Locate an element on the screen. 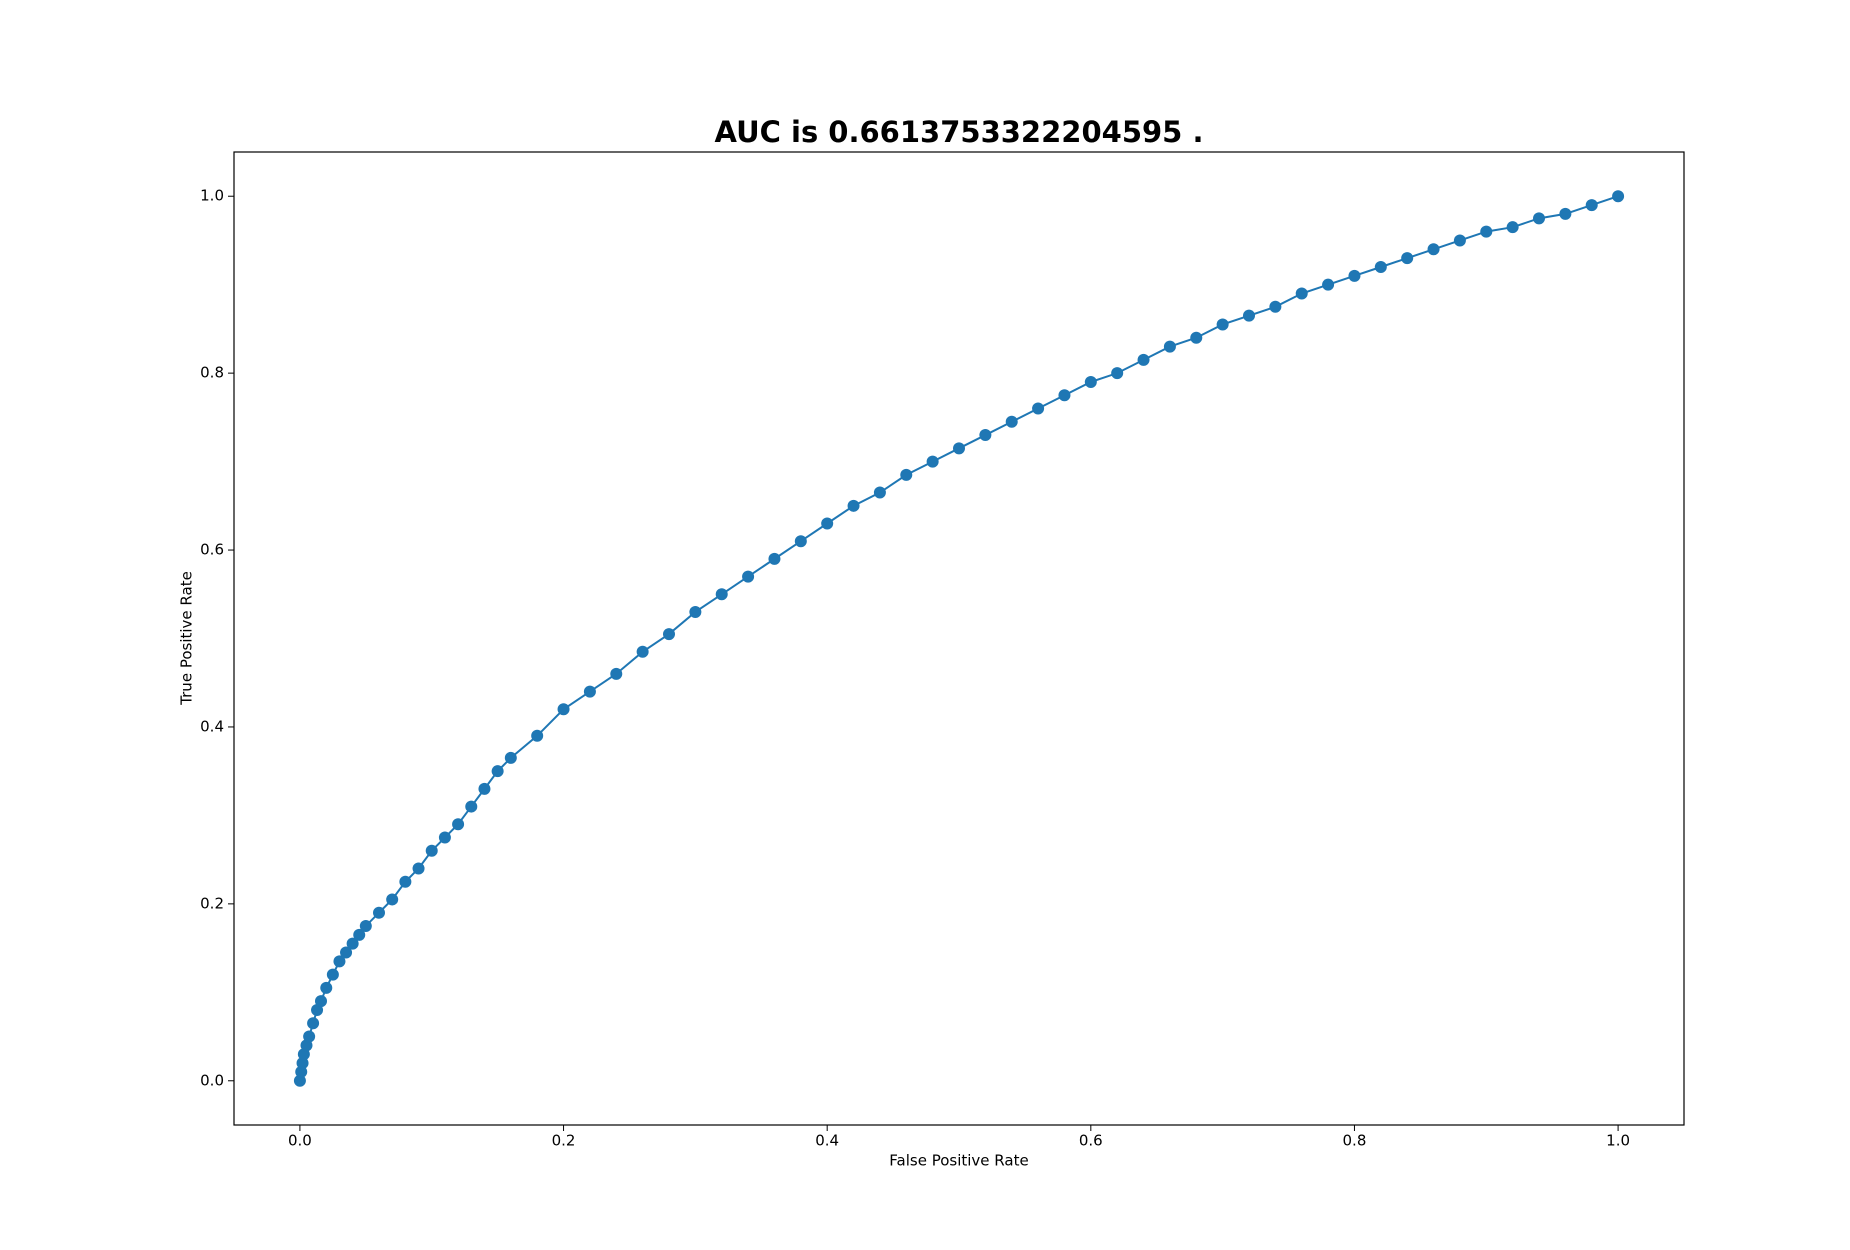 This screenshot has height=1250, width=1850. x-tick-label: 0.4 is located at coordinates (827, 1141).